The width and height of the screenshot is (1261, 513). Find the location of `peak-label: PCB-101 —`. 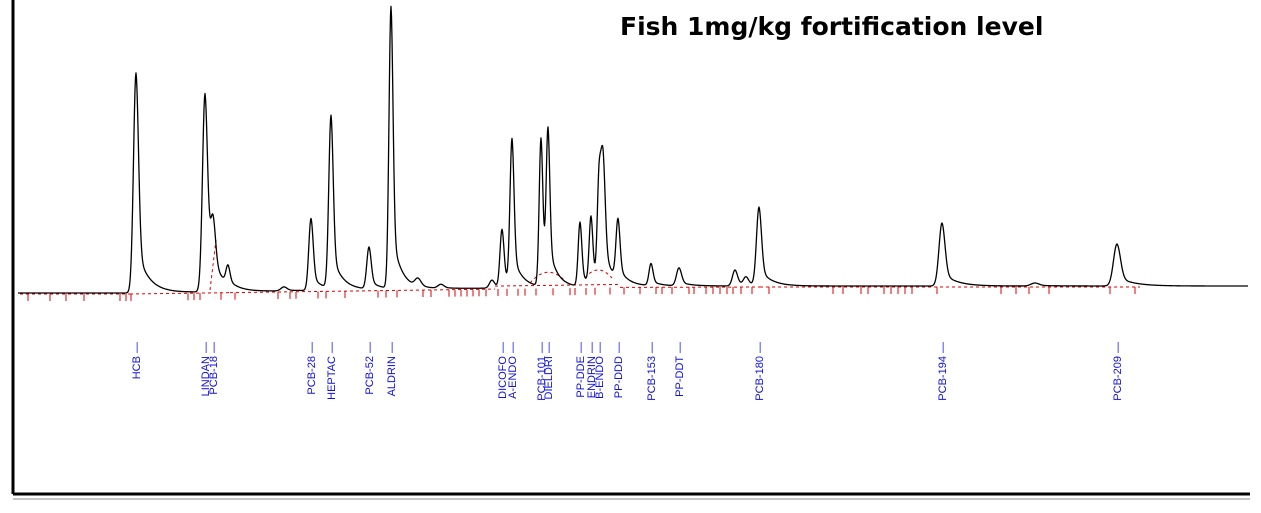

peak-label: PCB-101 — is located at coordinates (542, 371).